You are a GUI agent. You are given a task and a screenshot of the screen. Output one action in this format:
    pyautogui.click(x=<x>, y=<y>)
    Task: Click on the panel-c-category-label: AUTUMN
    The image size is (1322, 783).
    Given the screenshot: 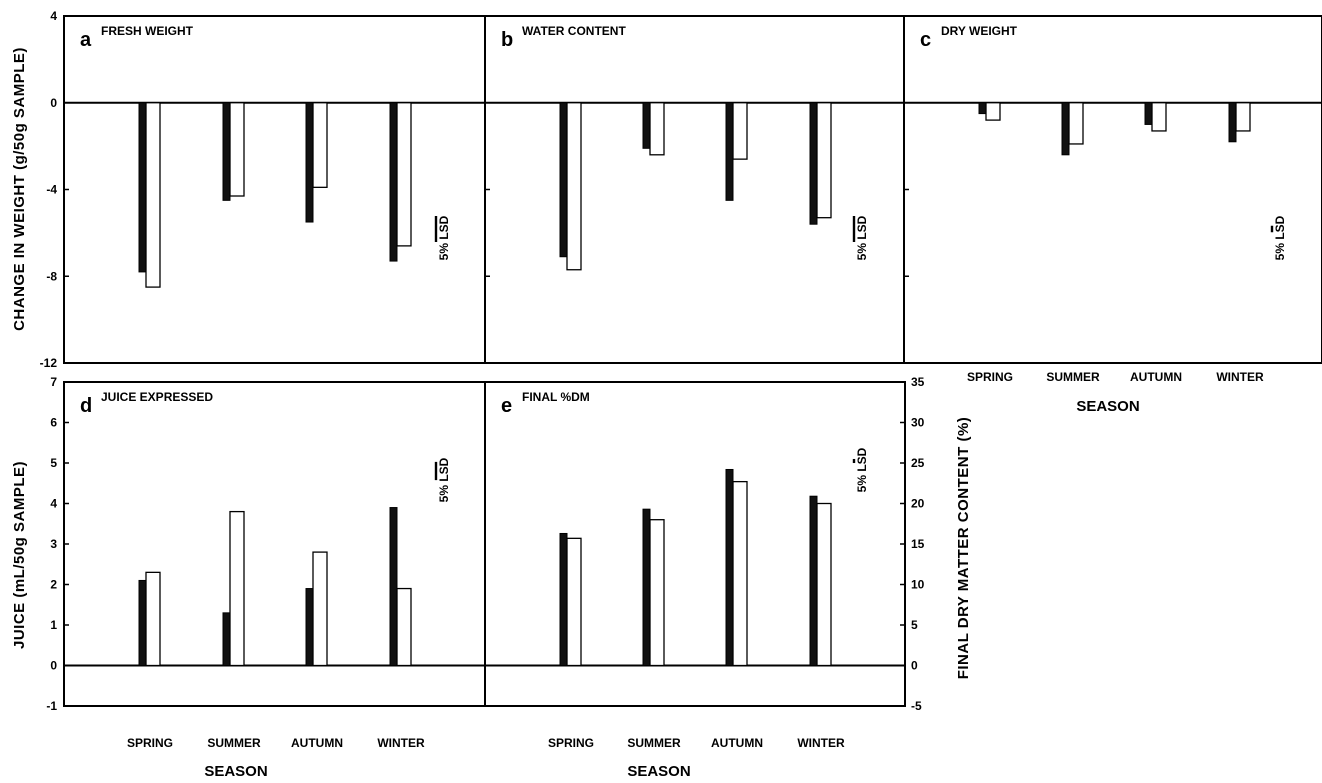 What is the action you would take?
    pyautogui.click(x=1156, y=377)
    